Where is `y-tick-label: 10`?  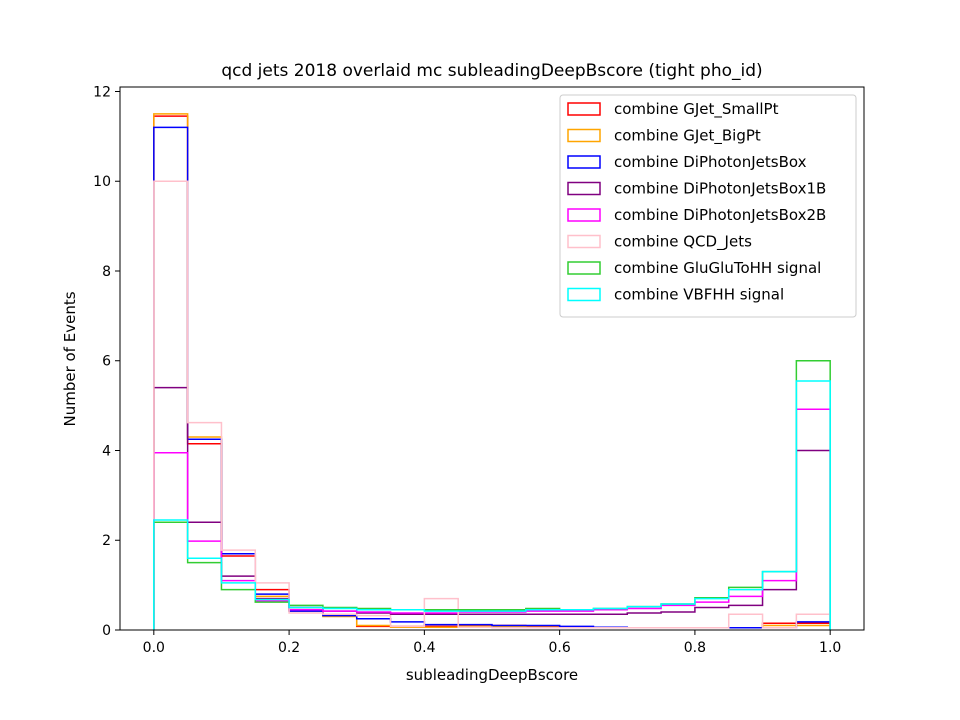 y-tick-label: 10 is located at coordinates (102, 182).